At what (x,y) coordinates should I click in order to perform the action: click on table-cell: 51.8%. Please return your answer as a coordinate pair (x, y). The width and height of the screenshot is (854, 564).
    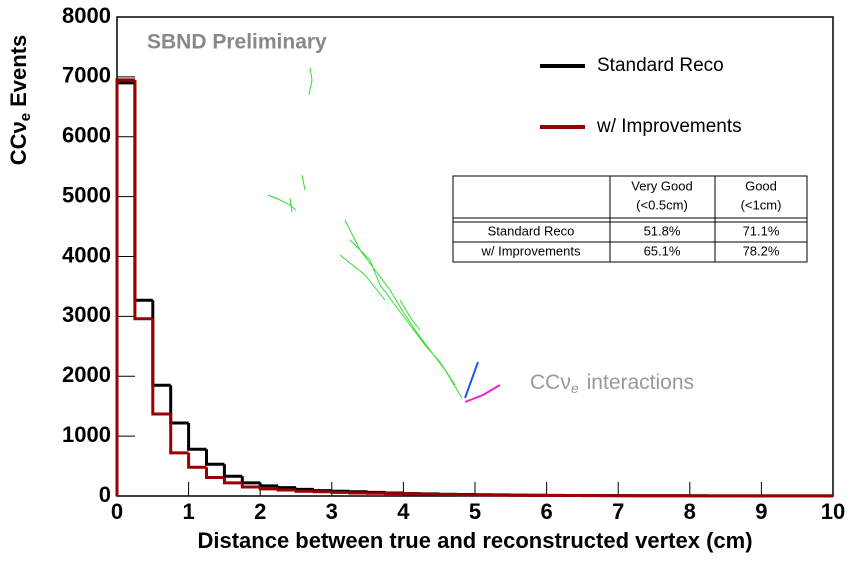
    Looking at the image, I should click on (662, 230).